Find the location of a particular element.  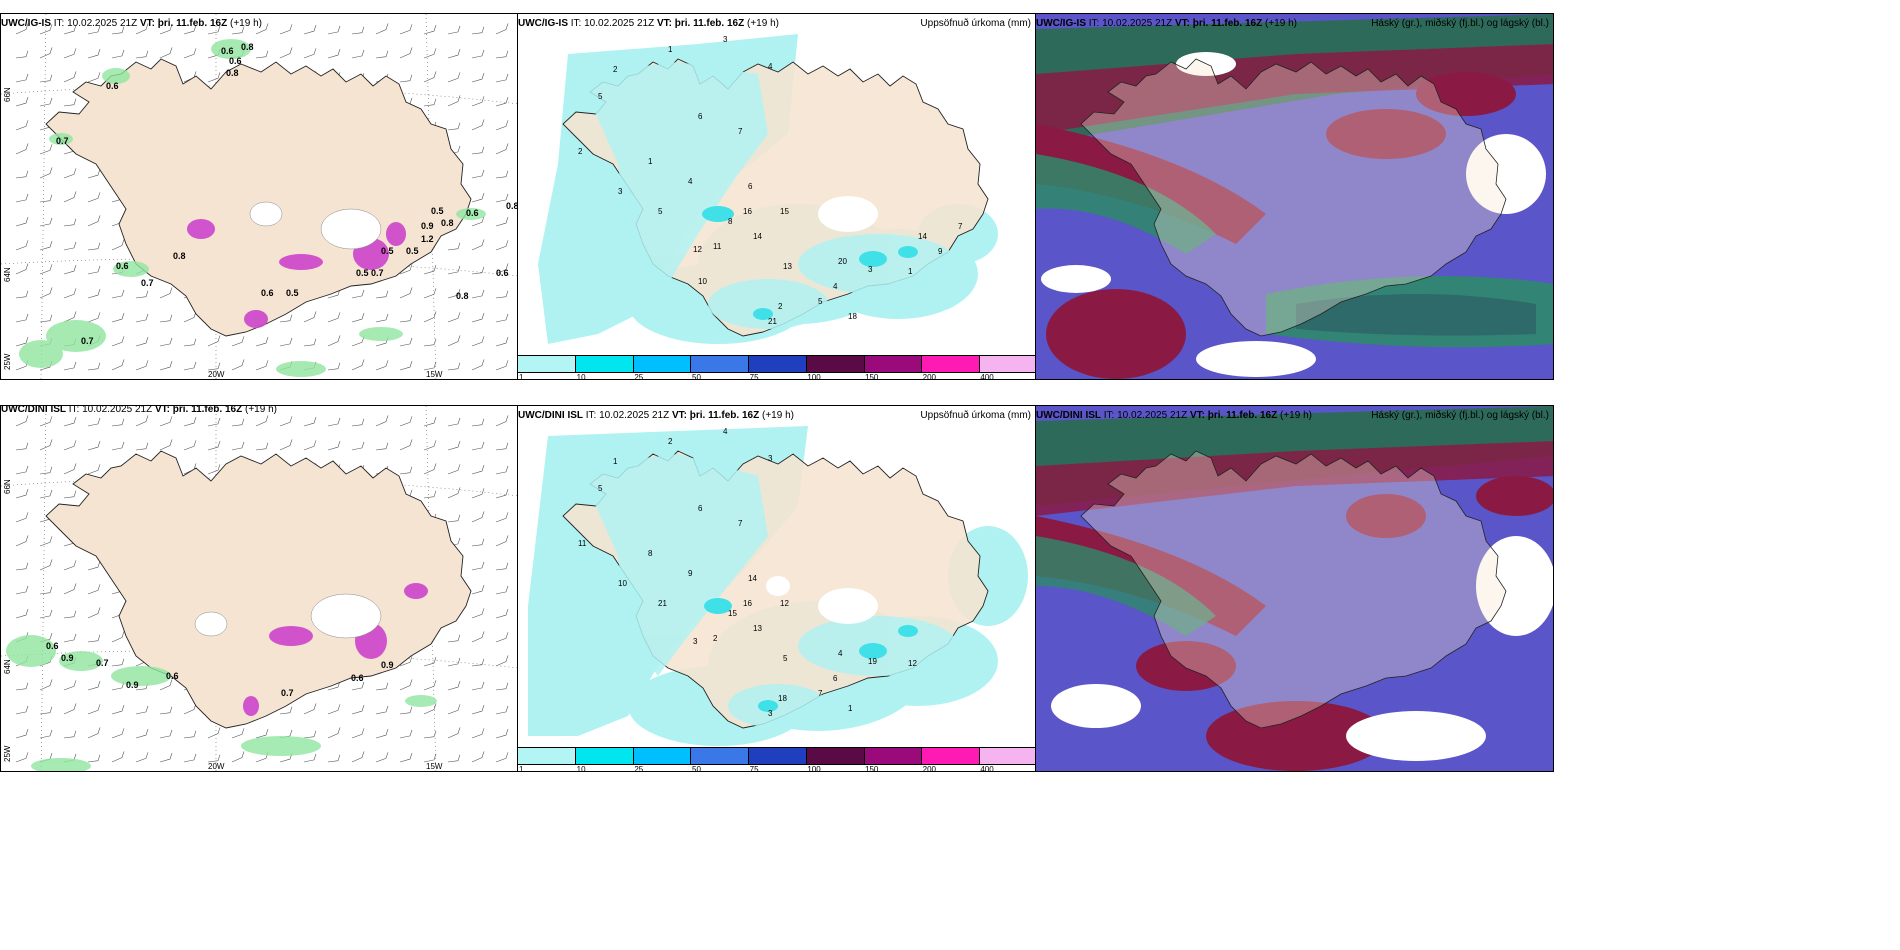

map-value-label: 9 is located at coordinates (940, 251).